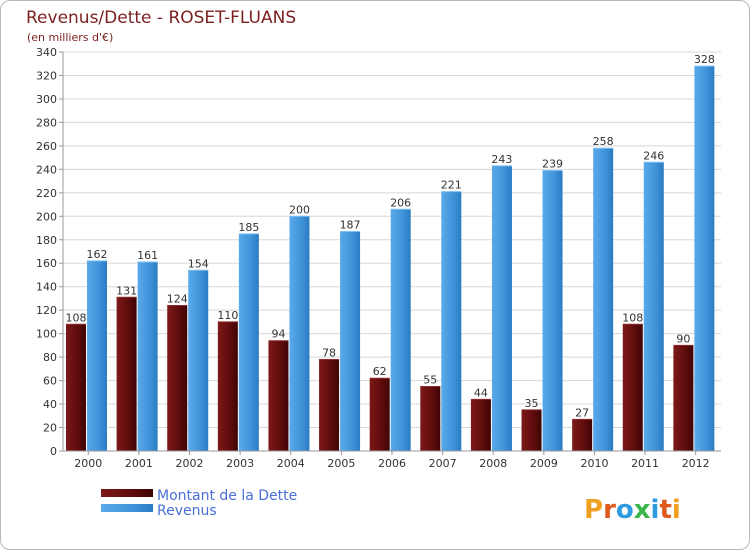 The width and height of the screenshot is (750, 550). Describe the element at coordinates (552, 310) in the screenshot. I see `bar-revenus-2009` at that location.